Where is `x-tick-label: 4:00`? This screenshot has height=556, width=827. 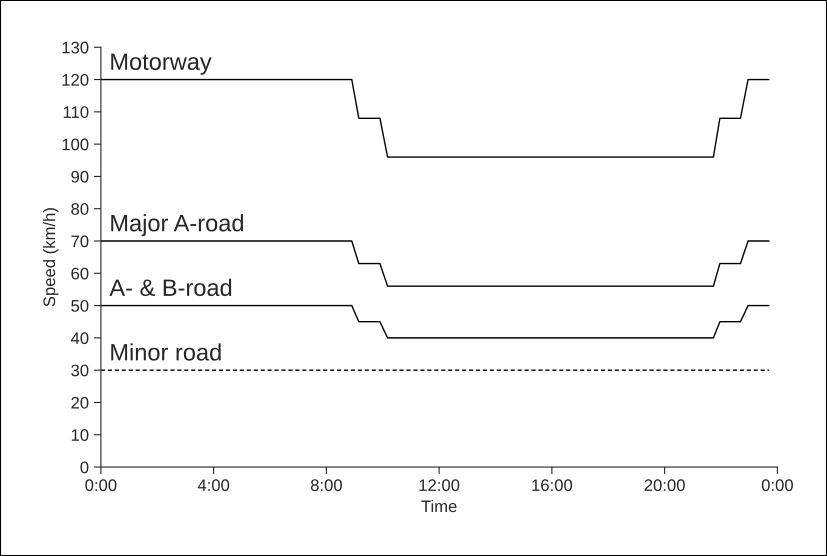 x-tick-label: 4:00 is located at coordinates (214, 485).